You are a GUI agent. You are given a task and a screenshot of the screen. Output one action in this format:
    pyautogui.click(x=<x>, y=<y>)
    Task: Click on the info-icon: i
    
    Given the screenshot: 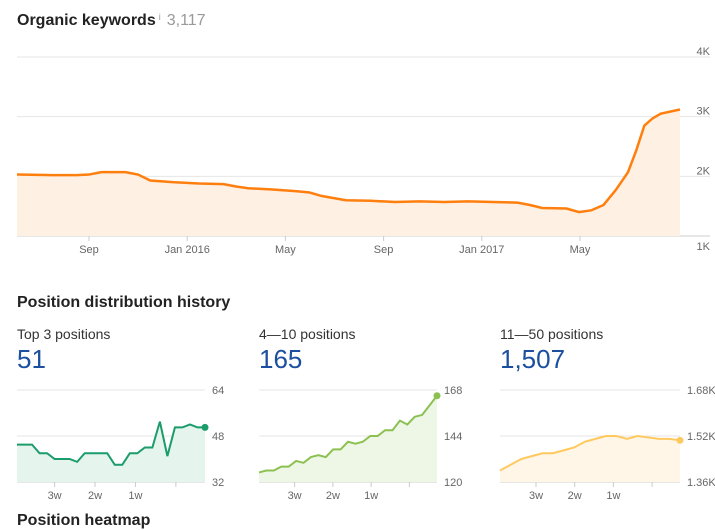 What is the action you would take?
    pyautogui.click(x=159, y=17)
    